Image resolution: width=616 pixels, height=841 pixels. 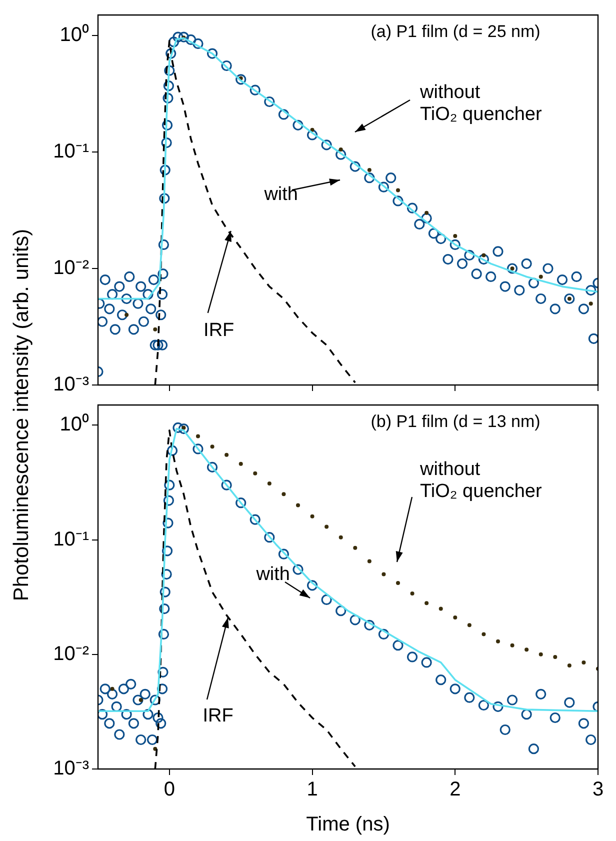 I want to click on y-axis-title: Photoluminescence intensity (arb. units), so click(x=22, y=415).